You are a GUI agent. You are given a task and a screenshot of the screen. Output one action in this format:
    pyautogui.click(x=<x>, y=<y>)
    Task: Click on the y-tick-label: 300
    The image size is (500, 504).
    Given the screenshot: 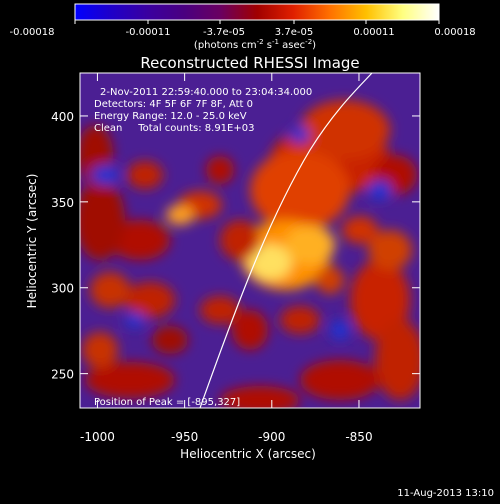 What is the action you would take?
    pyautogui.click(x=62, y=289)
    